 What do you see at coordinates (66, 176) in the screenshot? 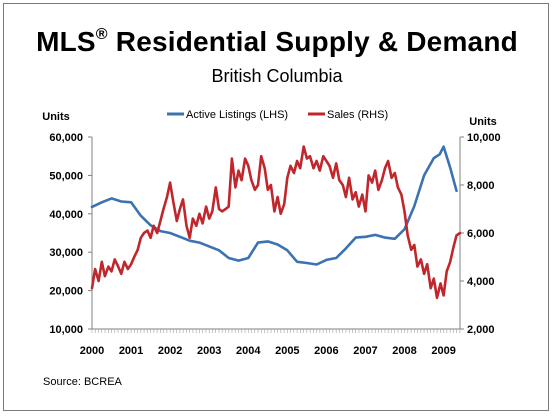
I see `left-tick-label: 50,000` at bounding box center [66, 176].